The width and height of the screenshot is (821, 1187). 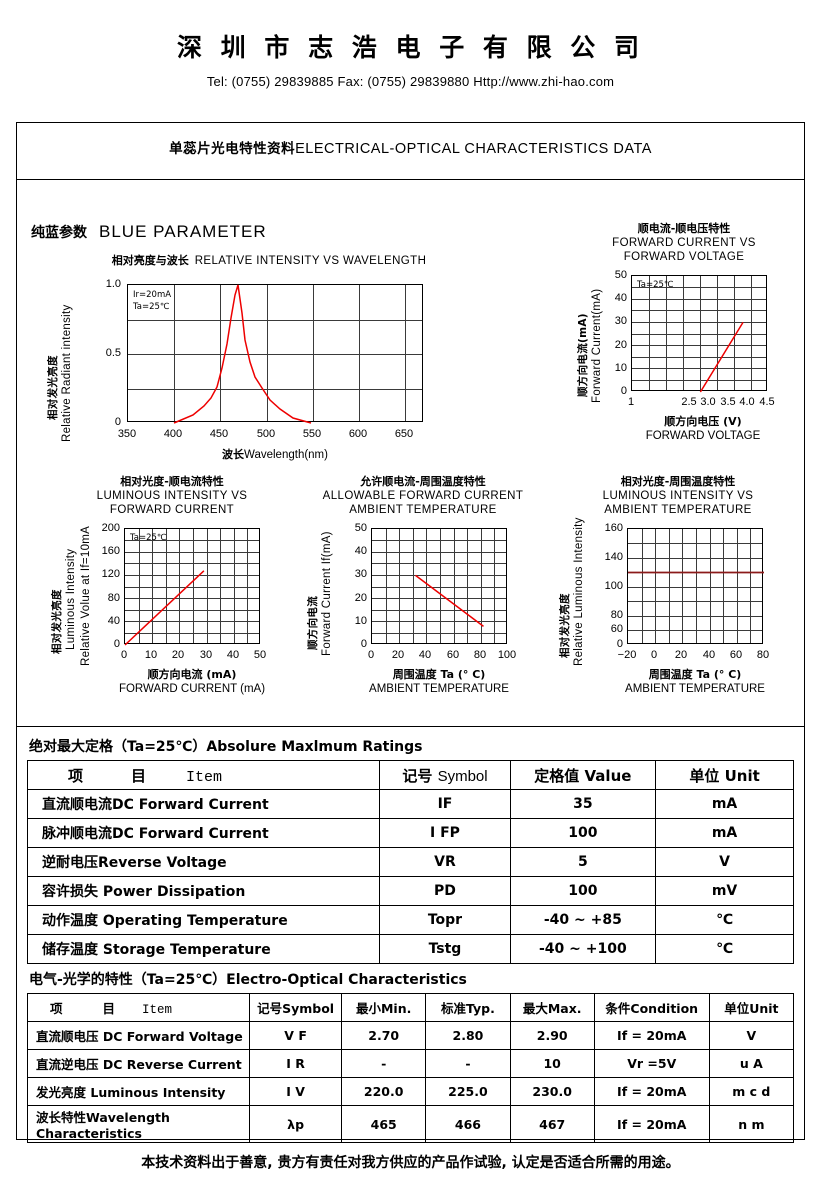 I want to click on cell-unit: m c d, so click(x=751, y=1091).